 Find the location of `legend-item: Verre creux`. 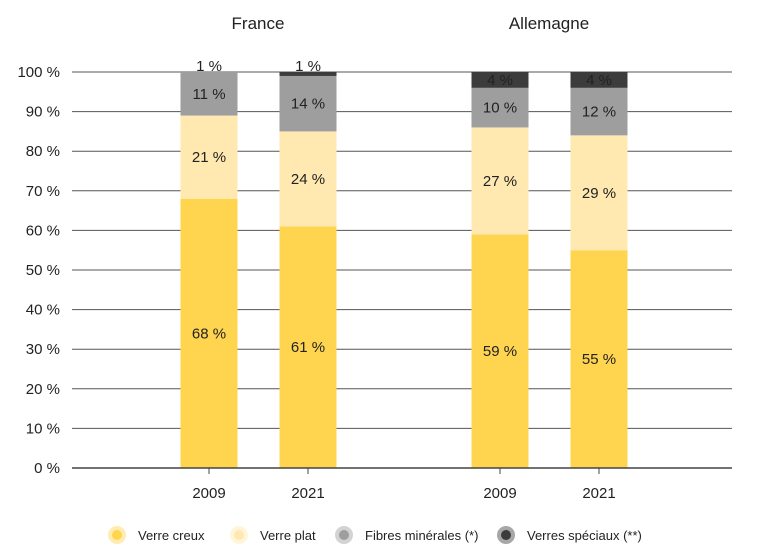

legend-item: Verre creux is located at coordinates (156, 535).